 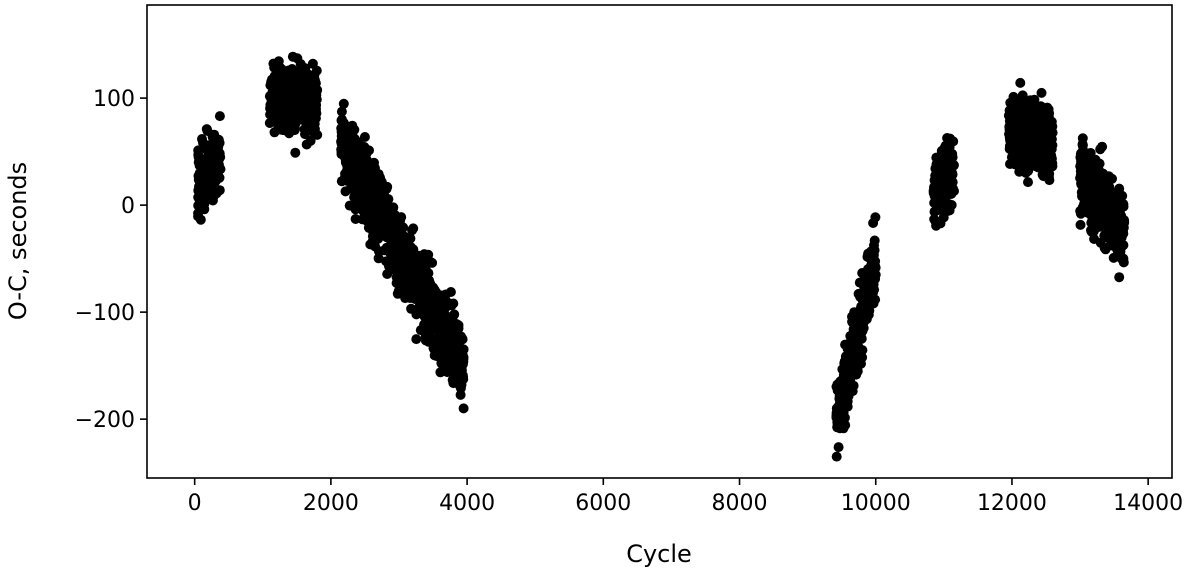 I want to click on y-tick-label: −200, so click(x=105, y=420).